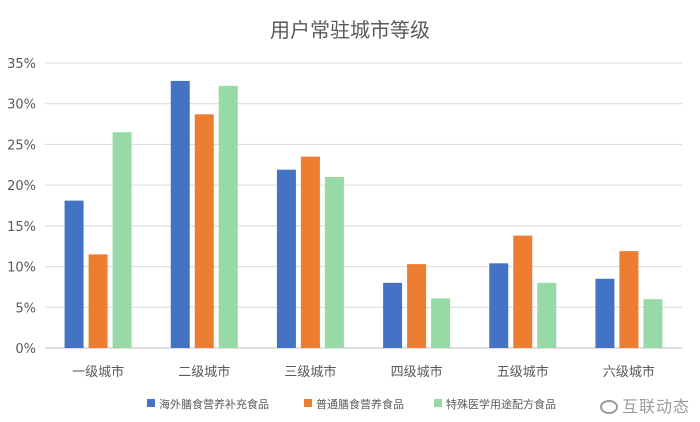 The image size is (700, 422). What do you see at coordinates (310, 372) in the screenshot?
I see `x-tick-label: 三级城市` at bounding box center [310, 372].